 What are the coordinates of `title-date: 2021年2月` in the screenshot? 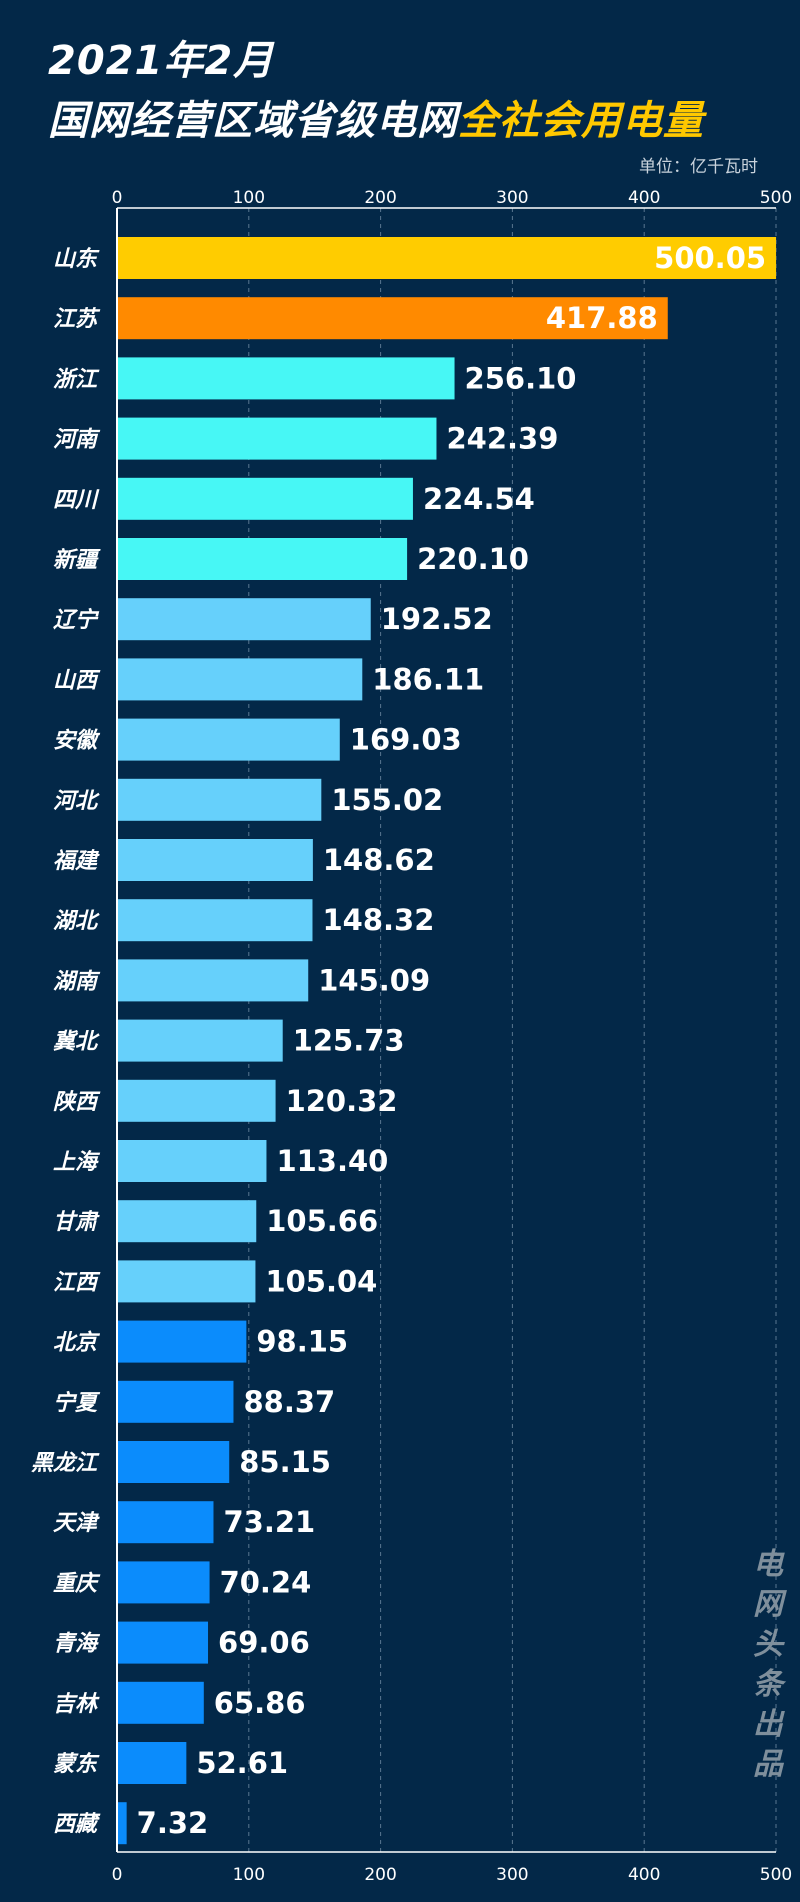 It's located at (161, 61).